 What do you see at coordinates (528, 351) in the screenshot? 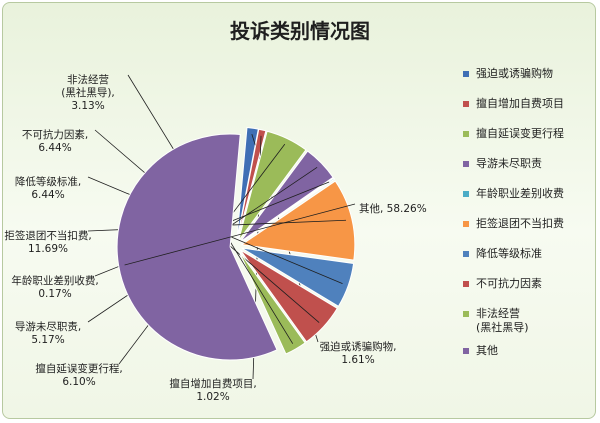
I see `legend-item-9: 其他` at bounding box center [528, 351].